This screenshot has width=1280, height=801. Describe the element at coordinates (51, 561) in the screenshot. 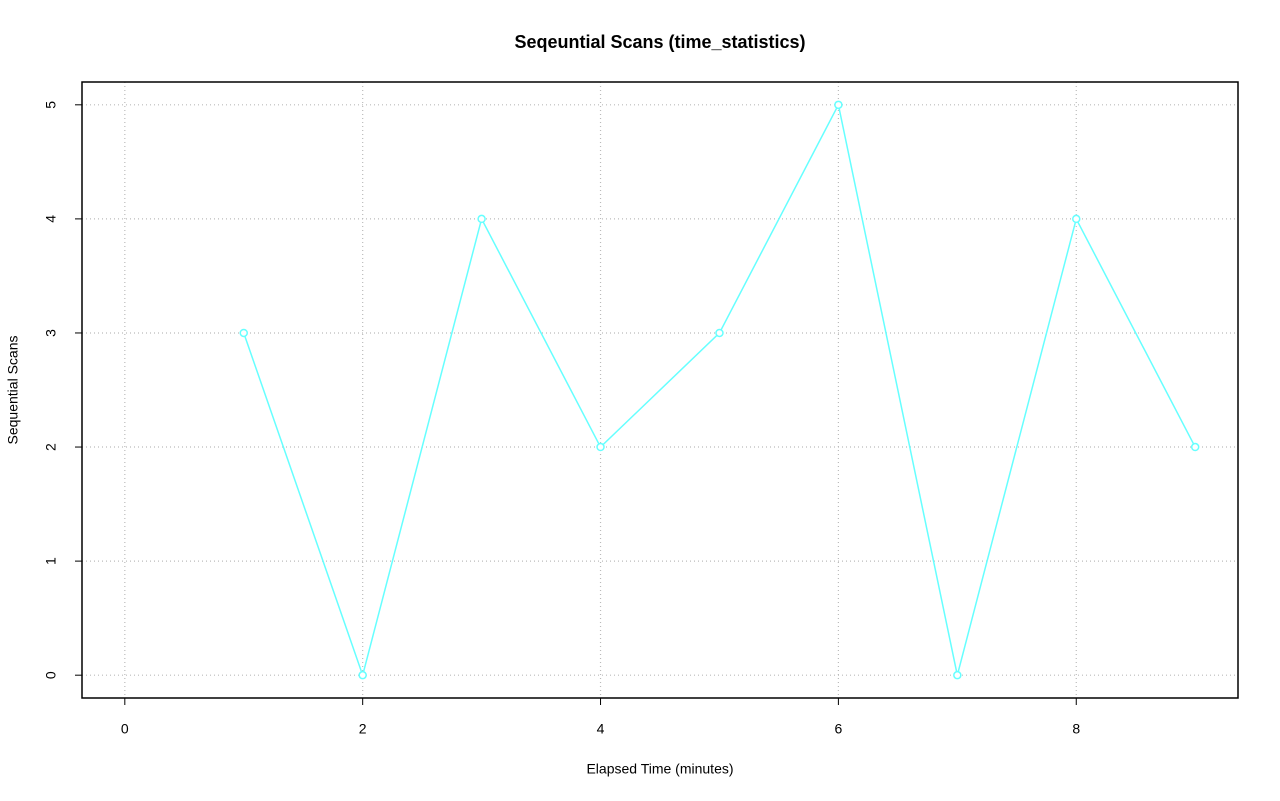

I see `y-tick-label: 1` at that location.